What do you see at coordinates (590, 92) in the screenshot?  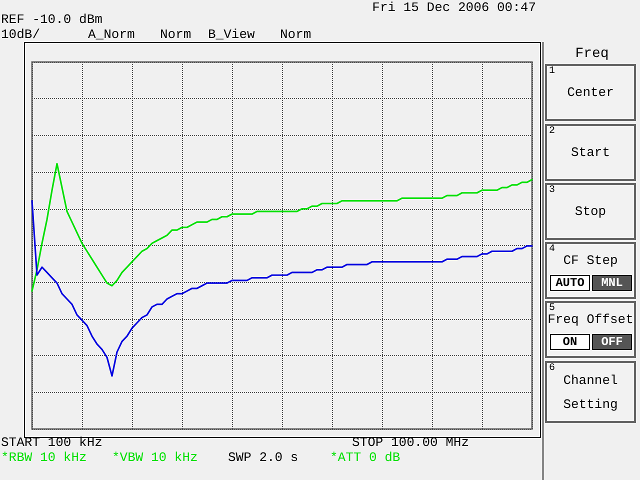 I see `softkey-button: 1 Center` at bounding box center [590, 92].